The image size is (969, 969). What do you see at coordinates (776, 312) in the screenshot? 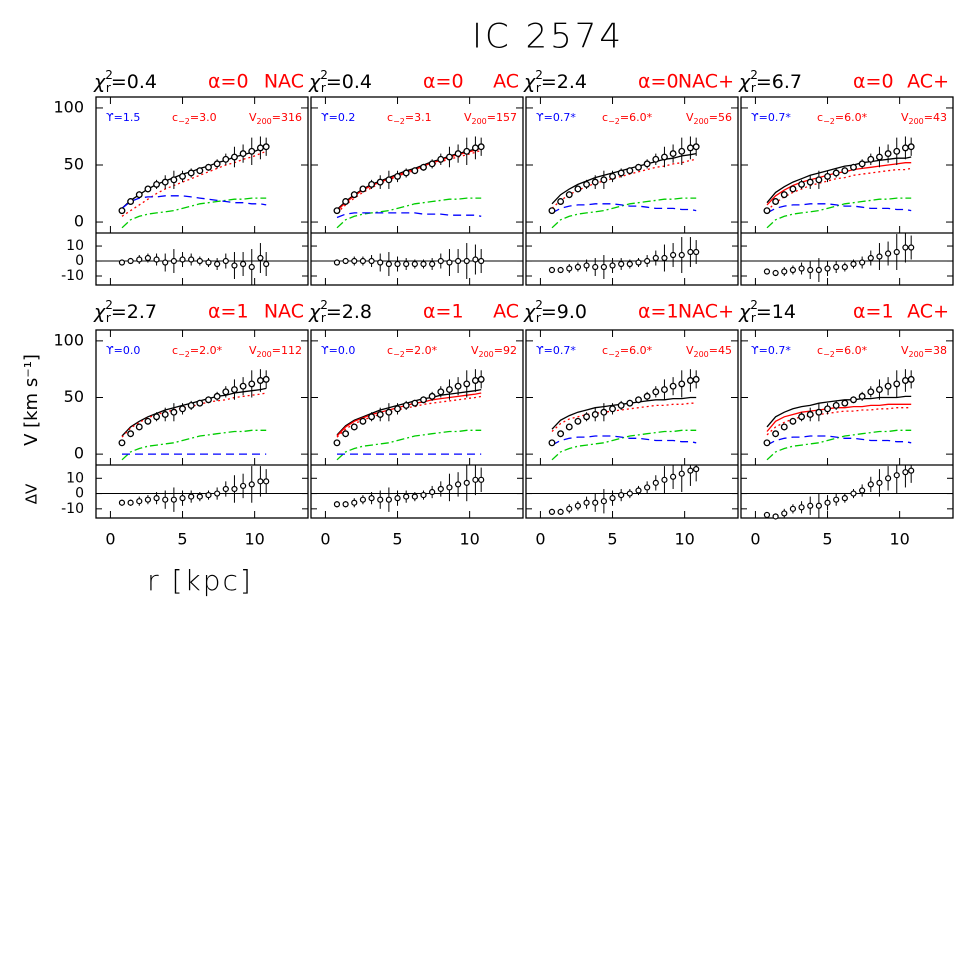
I see `chi-value: =14` at bounding box center [776, 312].